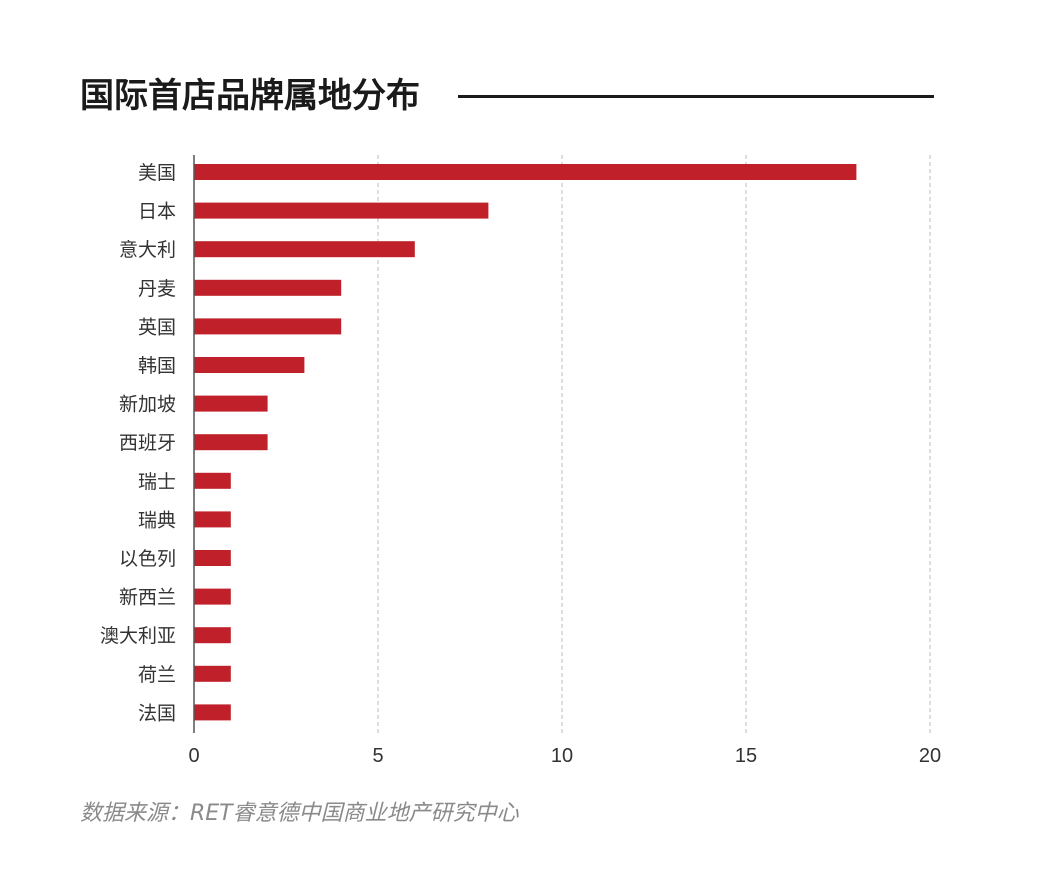 This screenshot has height=872, width=1054. What do you see at coordinates (562, 756) in the screenshot?
I see `x-tick-label: 10` at bounding box center [562, 756].